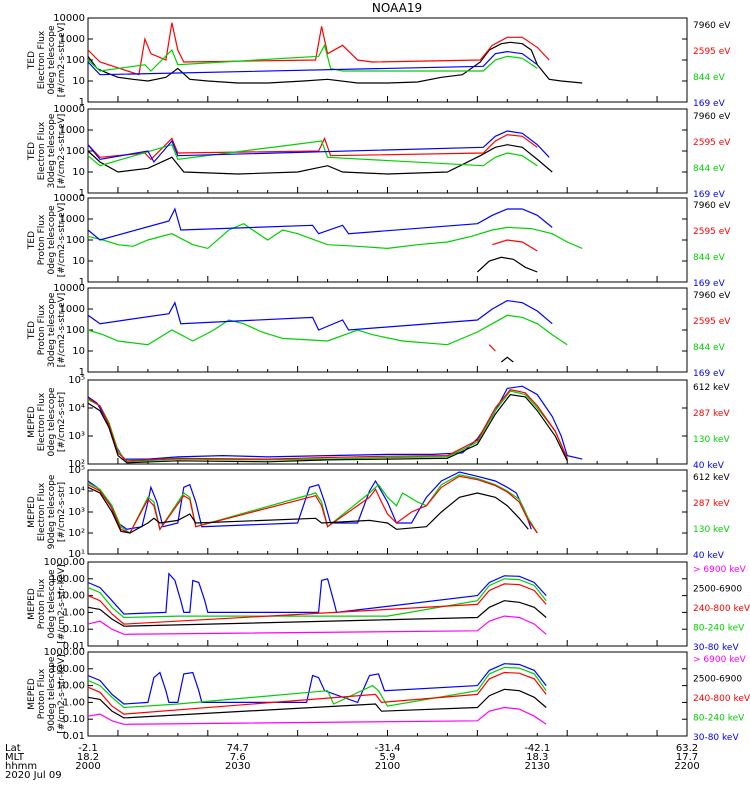 This screenshot has width=750, height=800. I want to click on footer-row-label: Lat, so click(13, 748).